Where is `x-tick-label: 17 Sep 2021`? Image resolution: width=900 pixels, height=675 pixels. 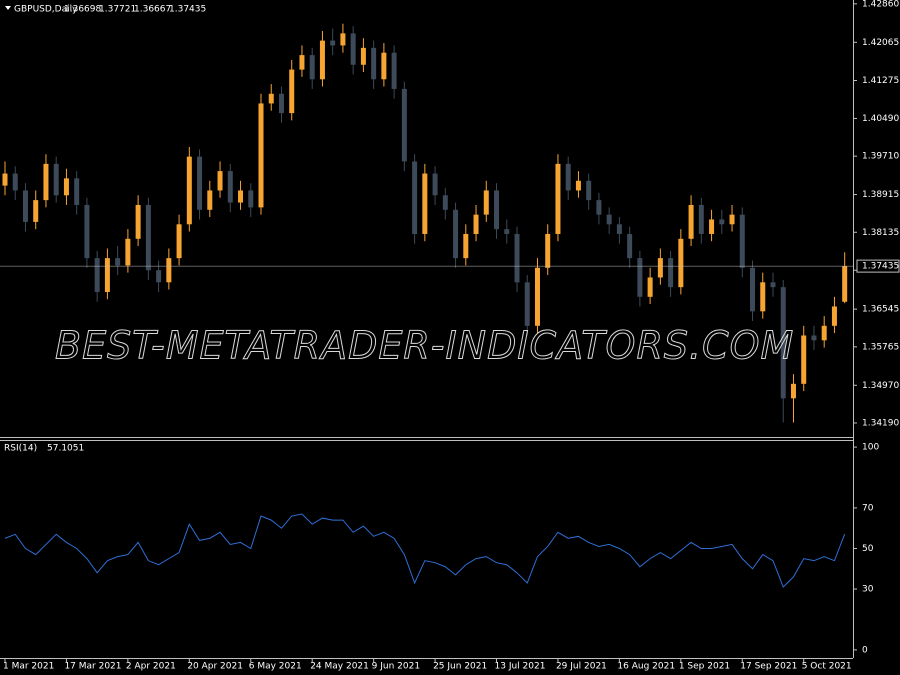 x-tick-label: 17 Sep 2021 is located at coordinates (768, 667).